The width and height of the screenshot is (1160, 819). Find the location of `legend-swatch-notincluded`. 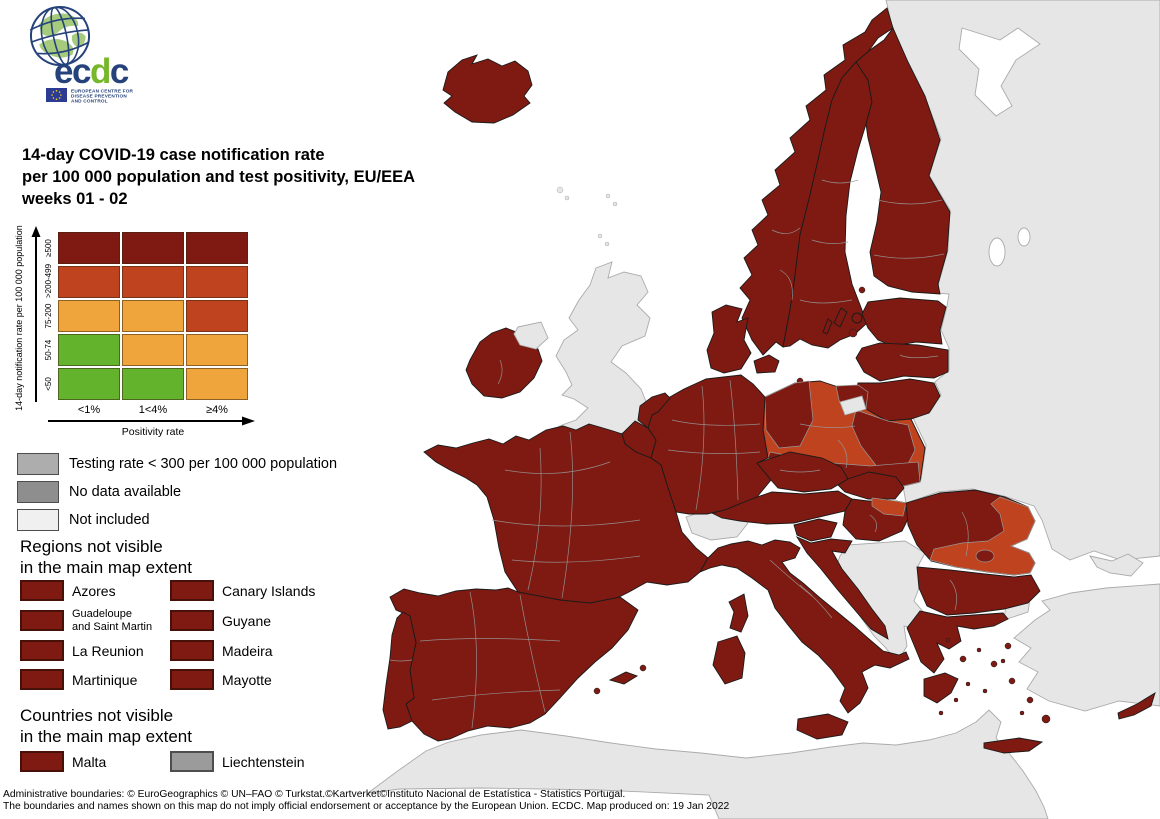

legend-swatch-notincluded is located at coordinates (38, 520).